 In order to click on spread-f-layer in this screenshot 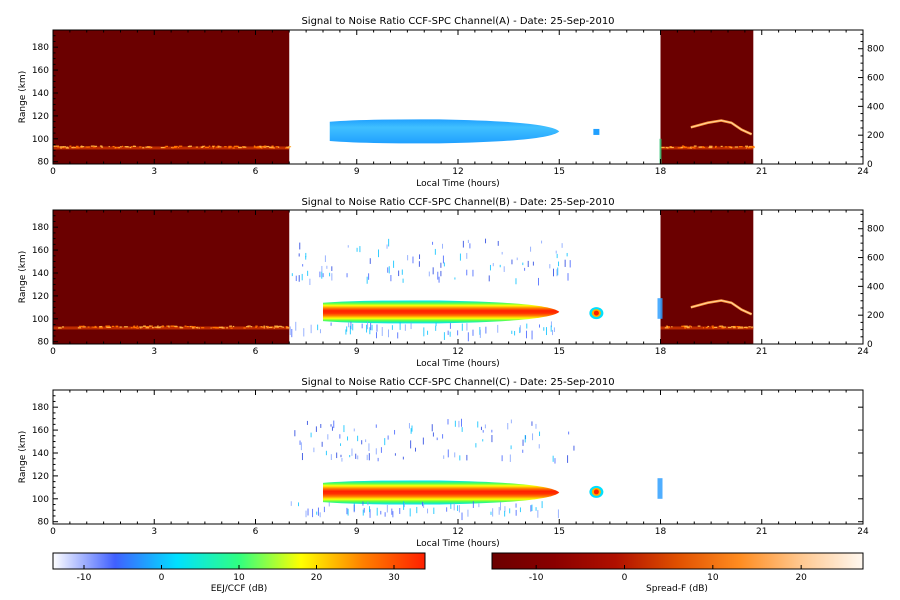, I will do `click(171, 148)`.